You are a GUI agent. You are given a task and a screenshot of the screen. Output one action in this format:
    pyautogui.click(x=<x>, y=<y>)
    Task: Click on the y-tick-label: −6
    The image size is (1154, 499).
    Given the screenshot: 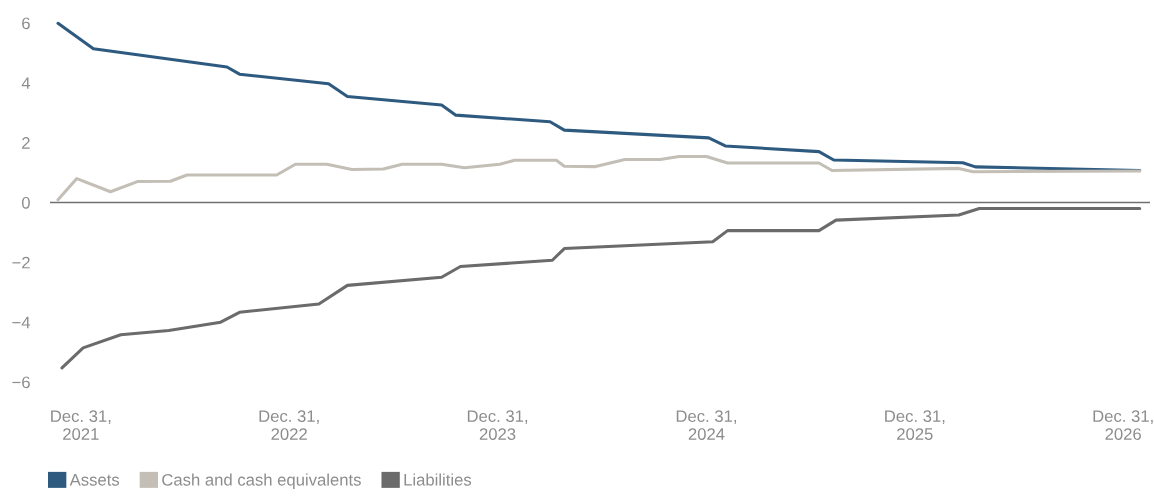 What is the action you would take?
    pyautogui.click(x=21, y=382)
    